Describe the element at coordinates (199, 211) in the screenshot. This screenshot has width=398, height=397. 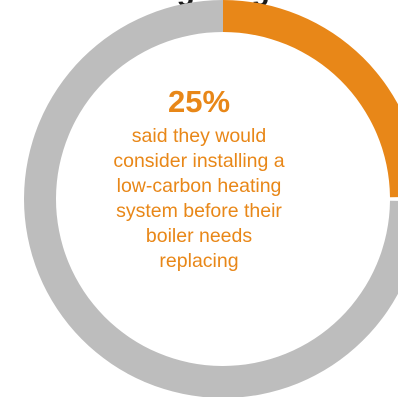
I see `caption-line: system before their` at that location.